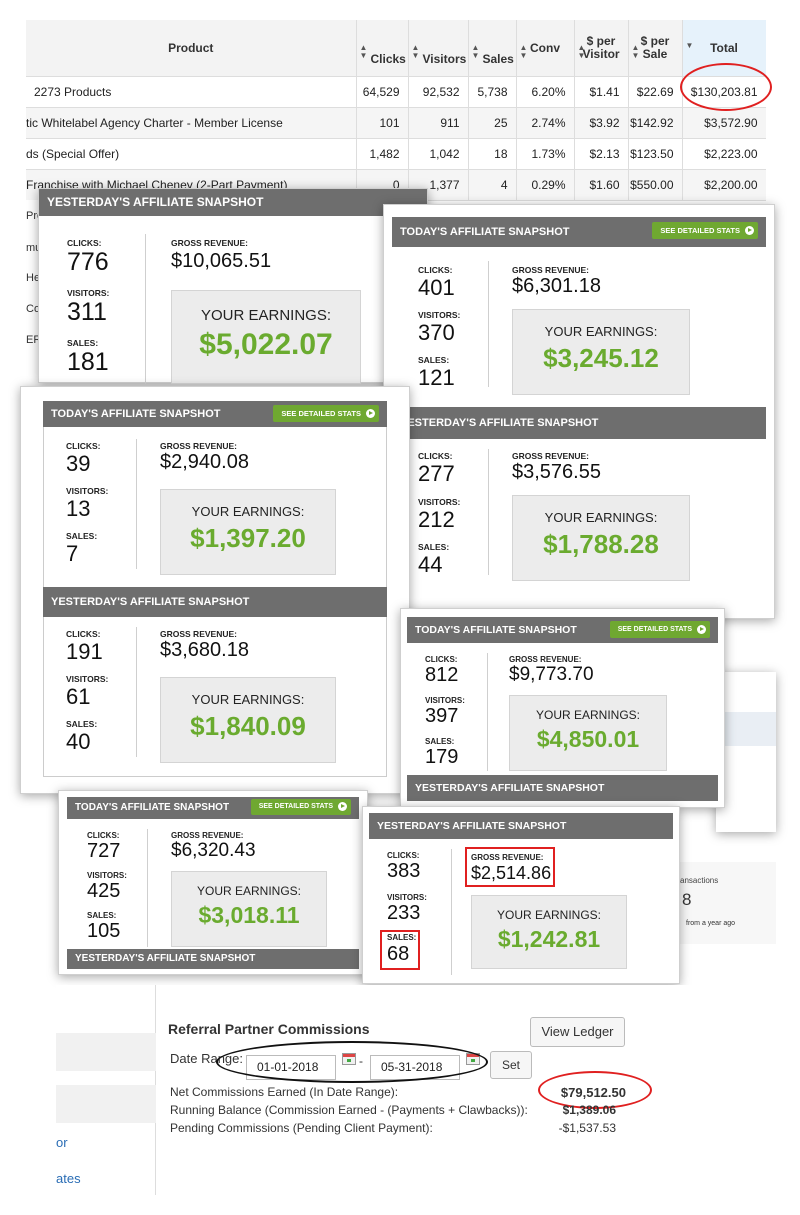 Image resolution: width=800 pixels, height=1215 pixels. Describe the element at coordinates (601, 352) in the screenshot. I see `earnings-box: YOUR EARNINGS: $3,245.12` at that location.